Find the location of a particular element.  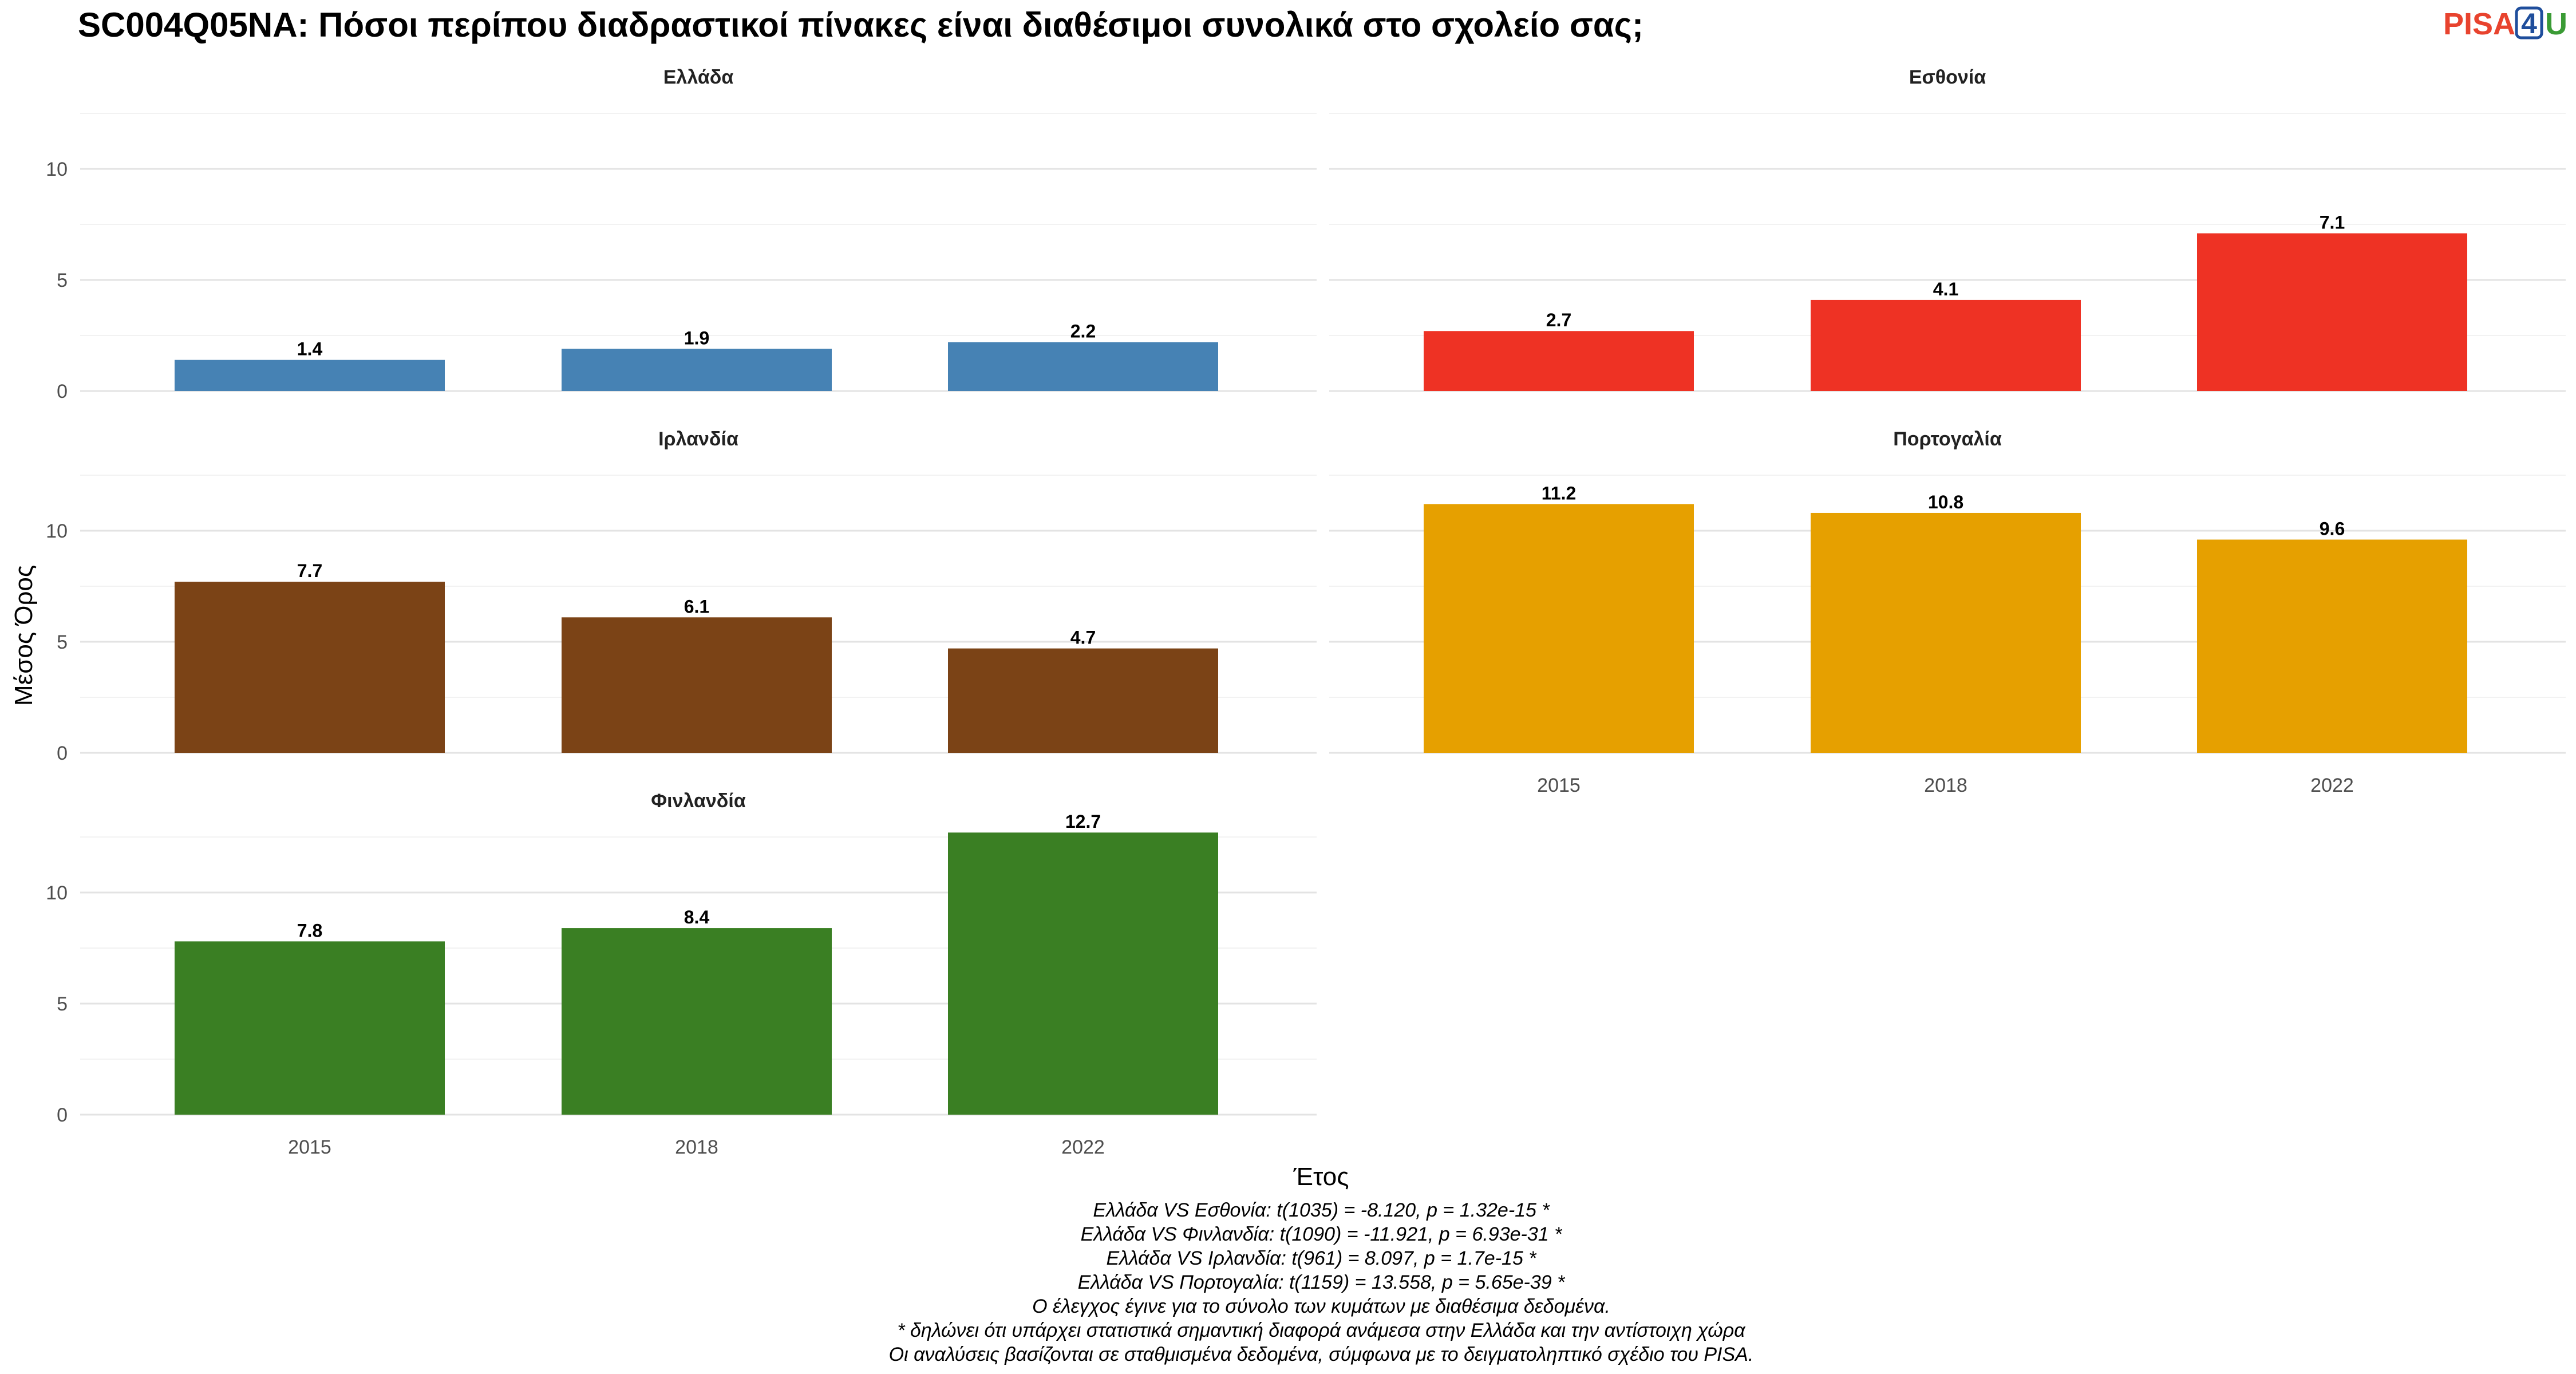

logo-text-4: 4 is located at coordinates (2529, 24).